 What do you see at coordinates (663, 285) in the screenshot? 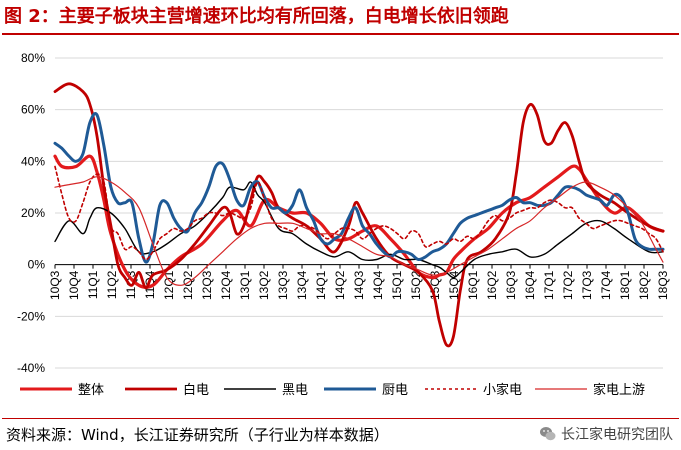
I see `x-tick-label: 18Q3` at bounding box center [663, 285].